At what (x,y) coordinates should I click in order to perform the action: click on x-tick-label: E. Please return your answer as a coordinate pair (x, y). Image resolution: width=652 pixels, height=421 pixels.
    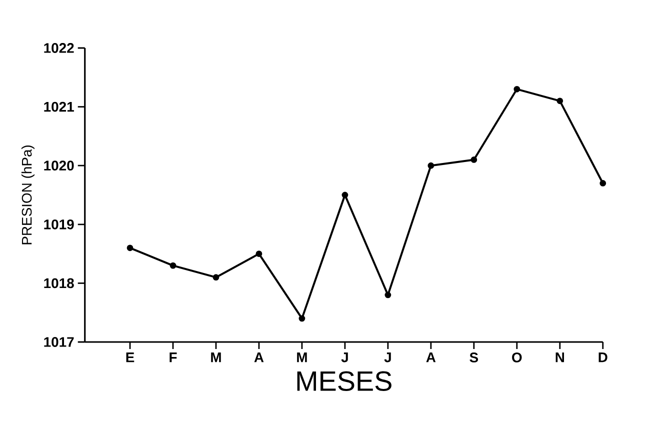
    Looking at the image, I should click on (130, 357).